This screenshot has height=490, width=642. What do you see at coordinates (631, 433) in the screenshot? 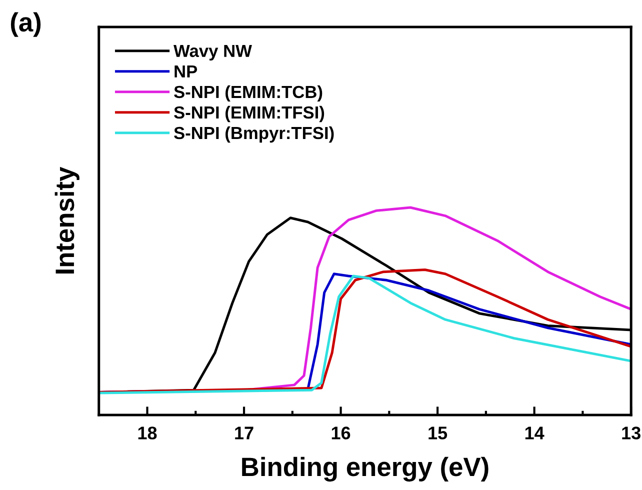
I see `x-tick-label: 13` at bounding box center [631, 433].